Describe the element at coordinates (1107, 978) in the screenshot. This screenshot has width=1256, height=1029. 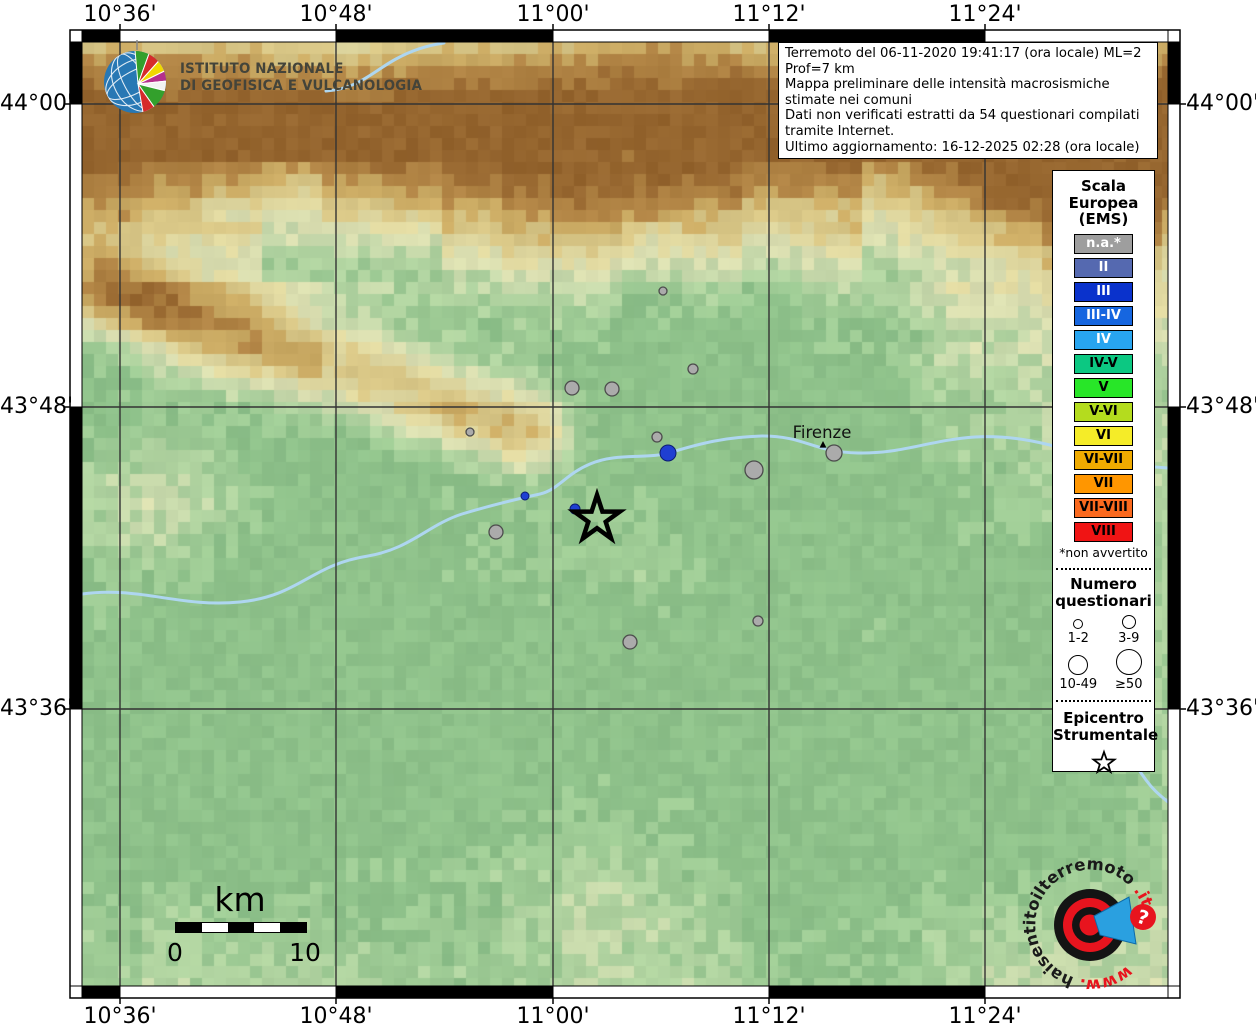
I see `logo-url-www: www.` at that location.